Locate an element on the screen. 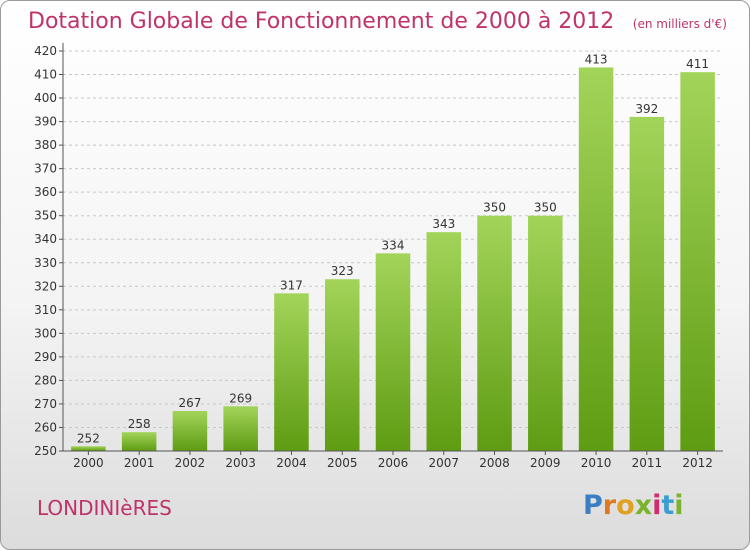 This screenshot has width=750, height=550. logo-letter: P is located at coordinates (593, 505).